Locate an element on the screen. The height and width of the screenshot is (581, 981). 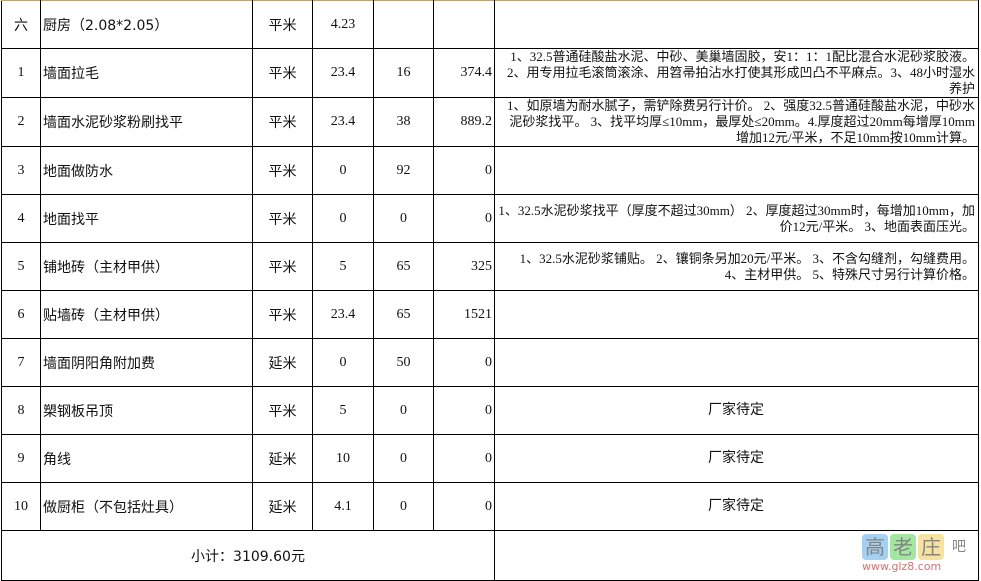
section-name: 厨房（2.08*2.05） is located at coordinates (146, 24).